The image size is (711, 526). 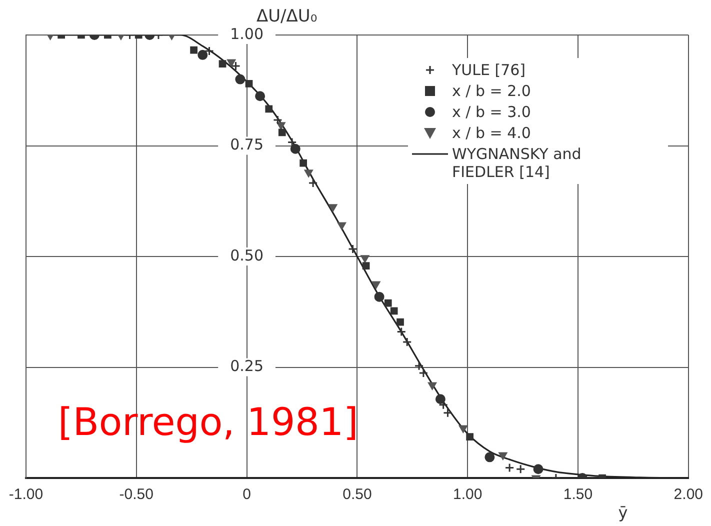 I want to click on legend-label: x / b = 2.0, so click(x=492, y=91).